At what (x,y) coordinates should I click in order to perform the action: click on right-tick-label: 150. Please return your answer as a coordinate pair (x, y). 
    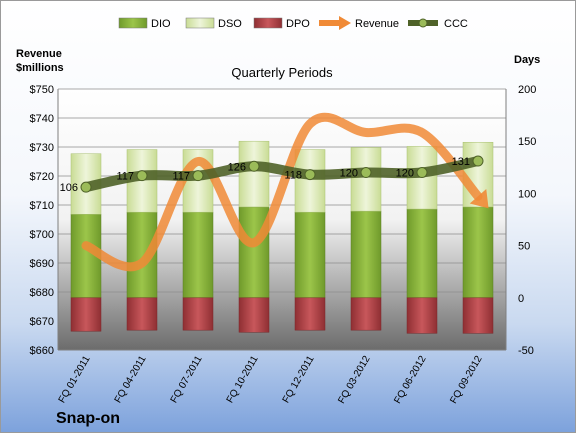
    Looking at the image, I should click on (527, 142).